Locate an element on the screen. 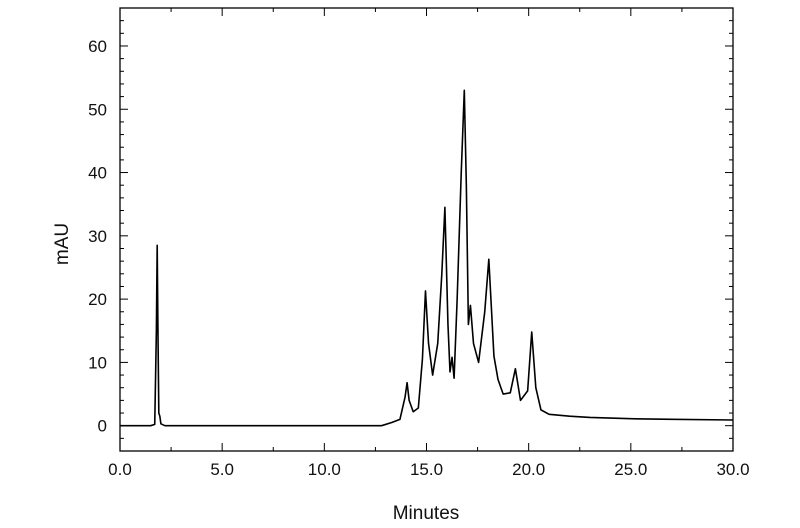 This screenshot has width=800, height=528. y-axis-title: mAU is located at coordinates (62, 244).